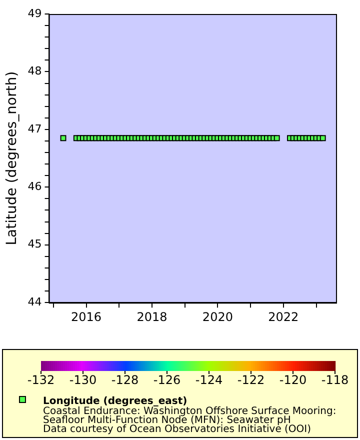 The width and height of the screenshot is (360, 440). Describe the element at coordinates (283, 317) in the screenshot. I see `x-tick-label: 2022` at that location.